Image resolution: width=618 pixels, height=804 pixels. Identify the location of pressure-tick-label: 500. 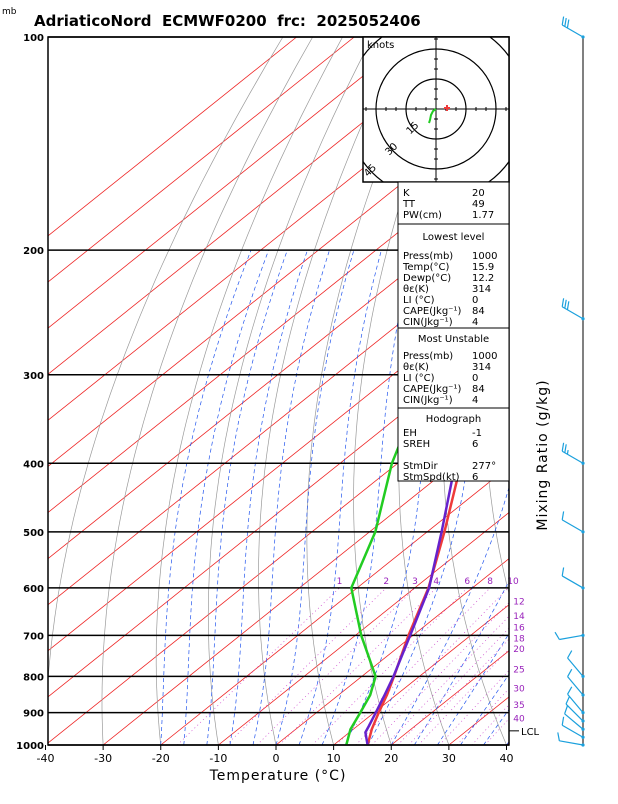
(33, 533).